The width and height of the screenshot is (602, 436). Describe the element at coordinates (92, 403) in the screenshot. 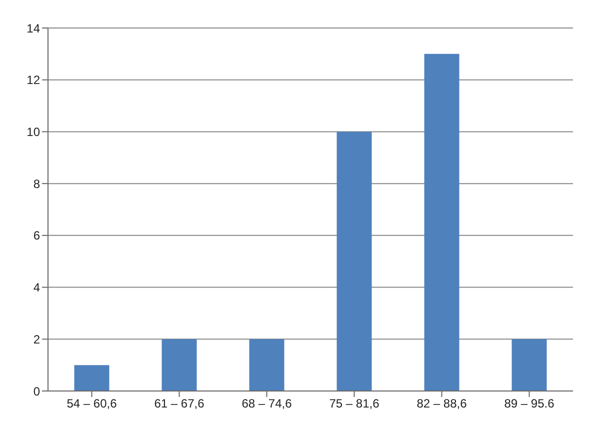

I see `x-tick-label: 54 – 60,6` at that location.